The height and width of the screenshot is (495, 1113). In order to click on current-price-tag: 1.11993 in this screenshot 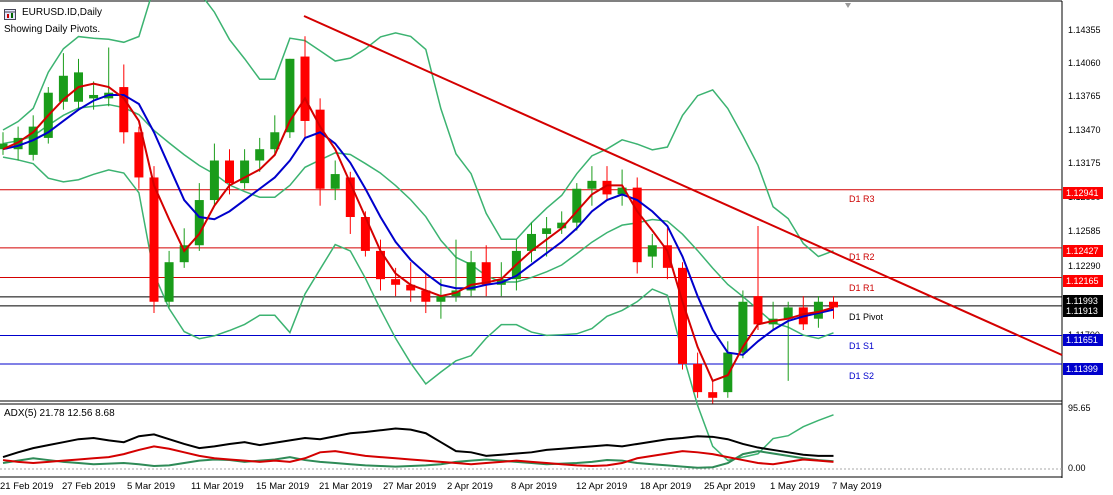, I will do `click(1083, 301)`.